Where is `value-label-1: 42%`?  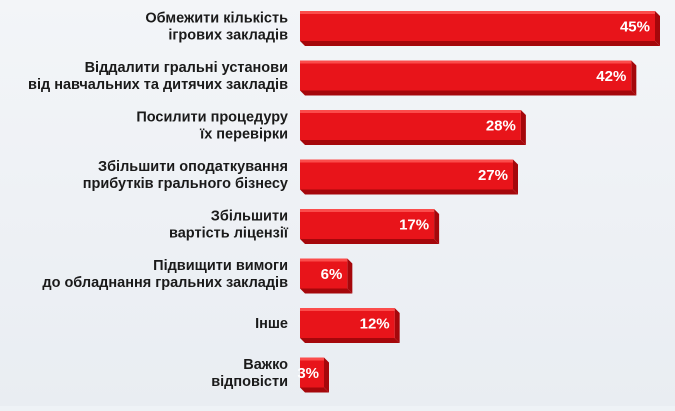 value-label-1: 42% is located at coordinates (611, 76).